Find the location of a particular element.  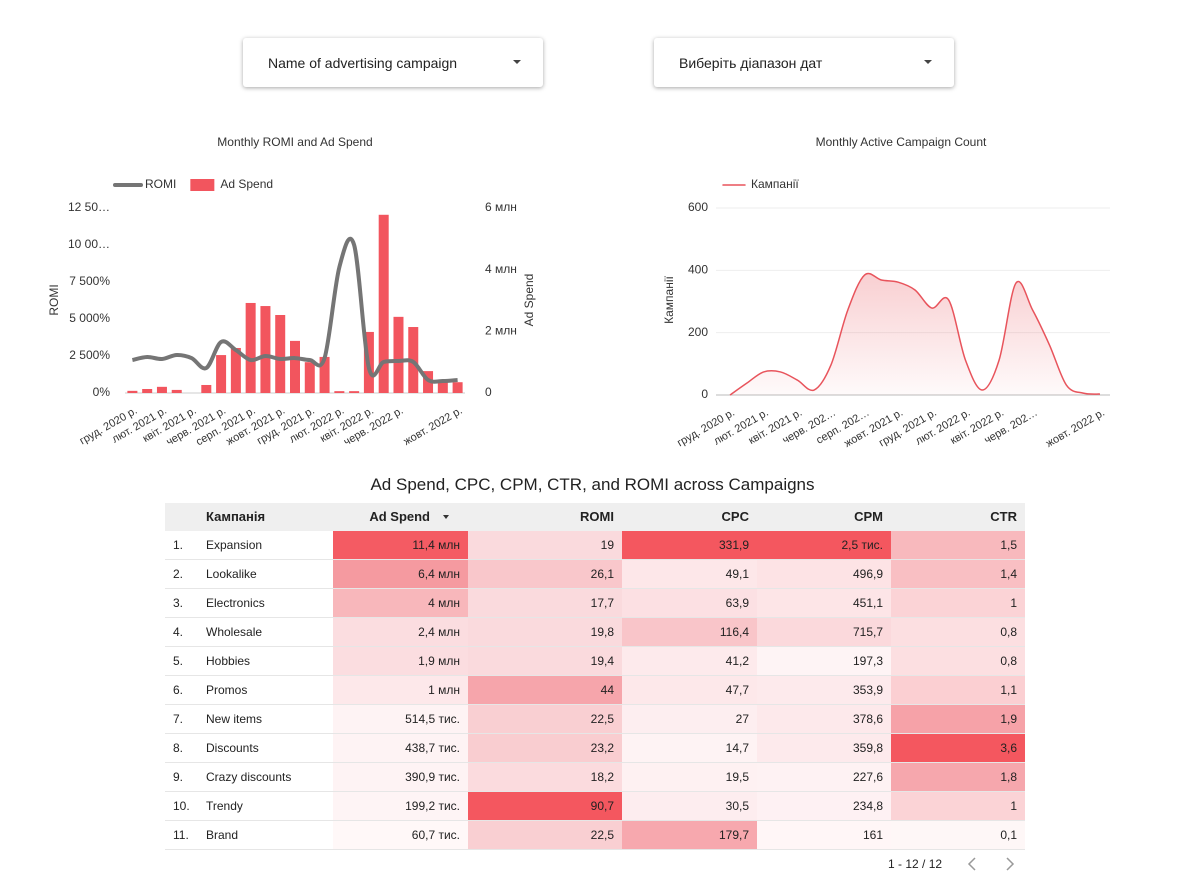

campaign-name: Hobbies is located at coordinates (228, 661).